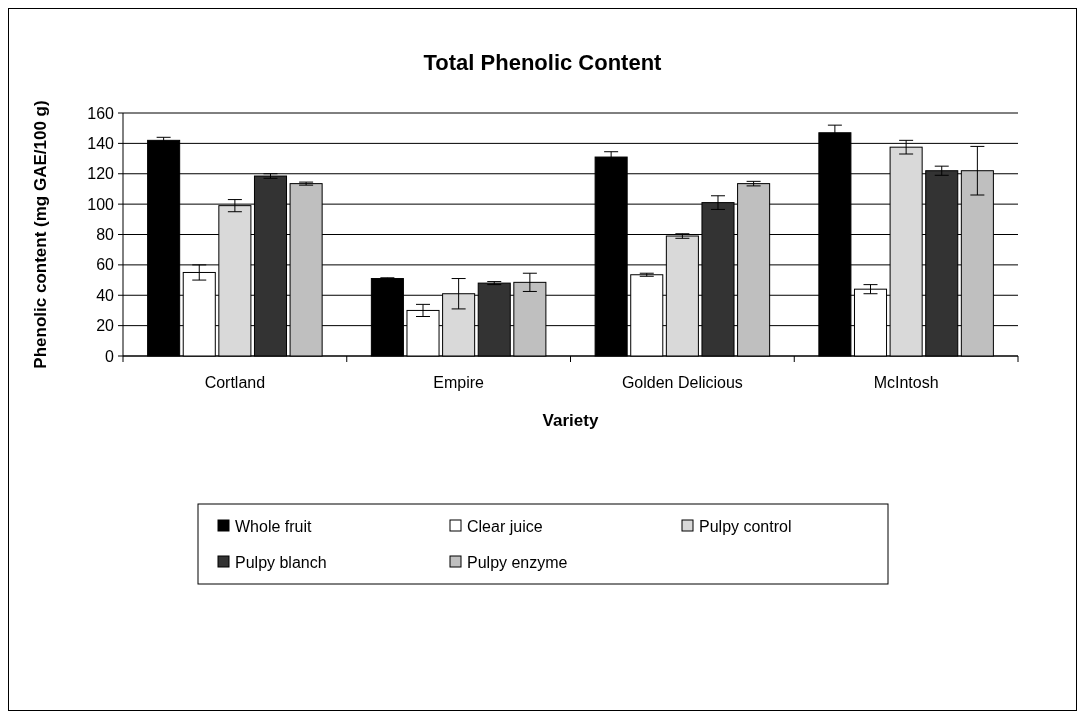  What do you see at coordinates (105, 326) in the screenshot?
I see `y-tick-label: 20` at bounding box center [105, 326].